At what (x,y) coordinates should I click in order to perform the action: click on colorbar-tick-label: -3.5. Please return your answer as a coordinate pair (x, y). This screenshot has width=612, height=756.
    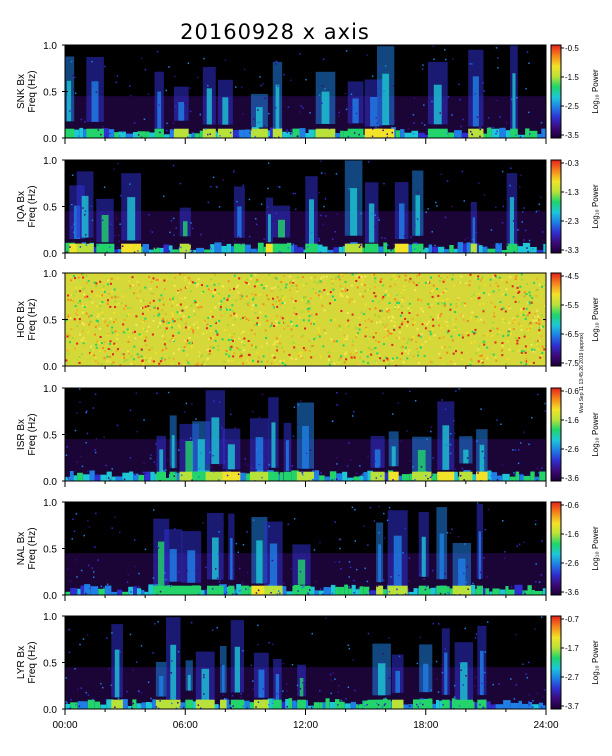
    Looking at the image, I should click on (572, 135).